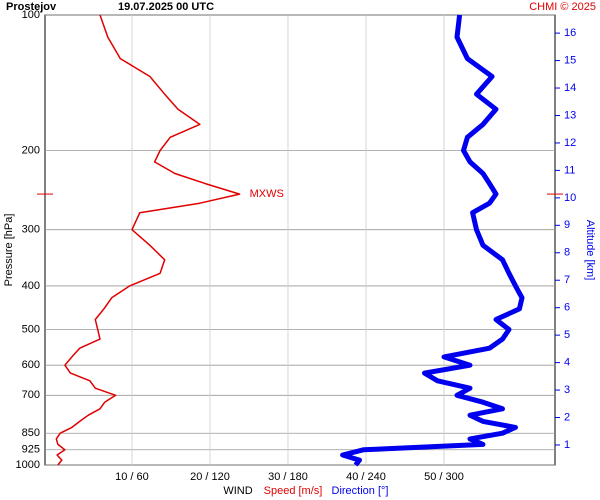  What do you see at coordinates (570, 198) in the screenshot?
I see `y2-tick-label: 10` at bounding box center [570, 198].